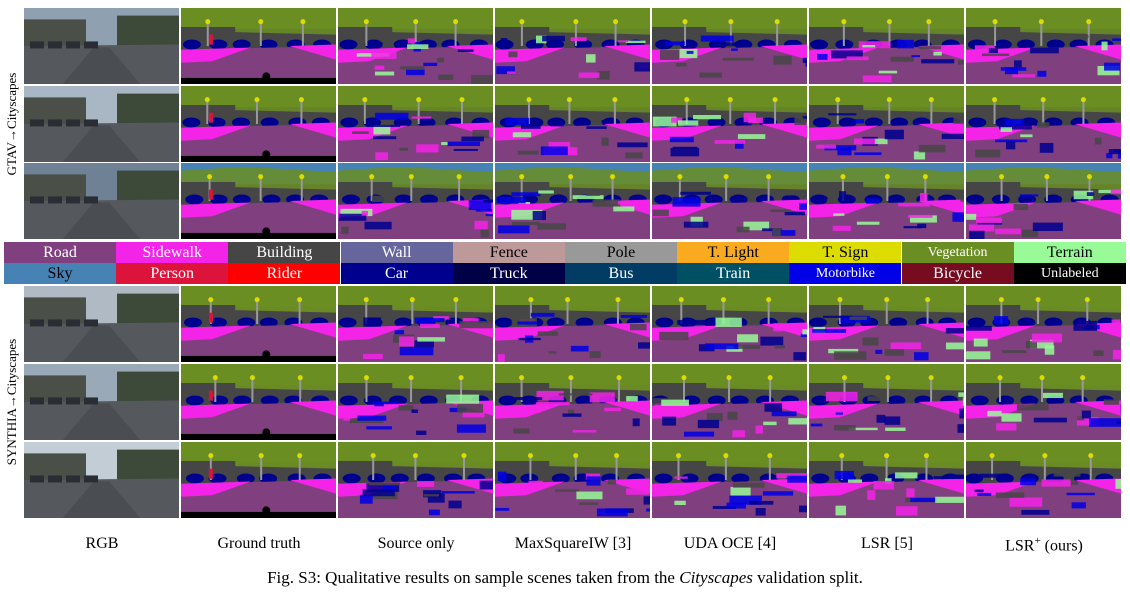  I want to click on row-group-label: SYNTHIA→Cityscapes, so click(11, 402).